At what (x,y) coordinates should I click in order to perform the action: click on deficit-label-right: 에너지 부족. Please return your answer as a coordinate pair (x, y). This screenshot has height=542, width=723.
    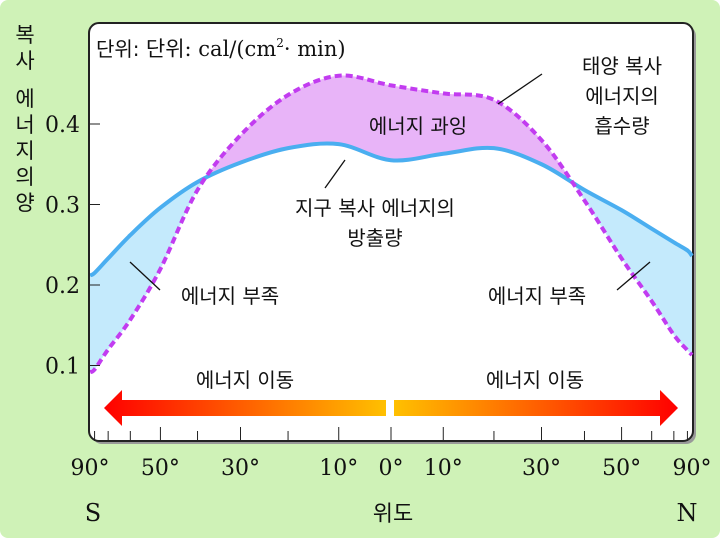
    Looking at the image, I should click on (537, 296).